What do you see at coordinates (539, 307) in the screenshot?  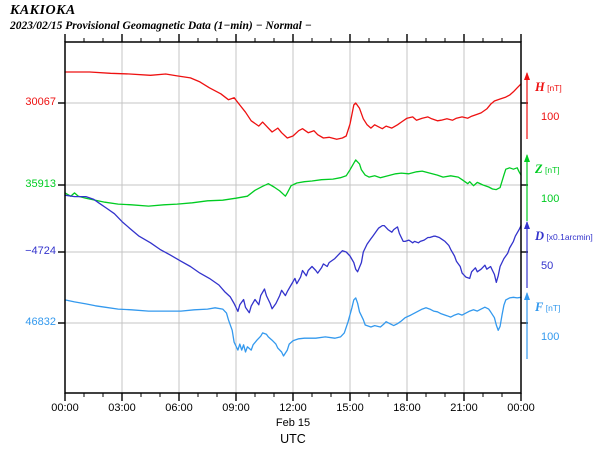 I see `series-letter-F: F` at bounding box center [539, 307].